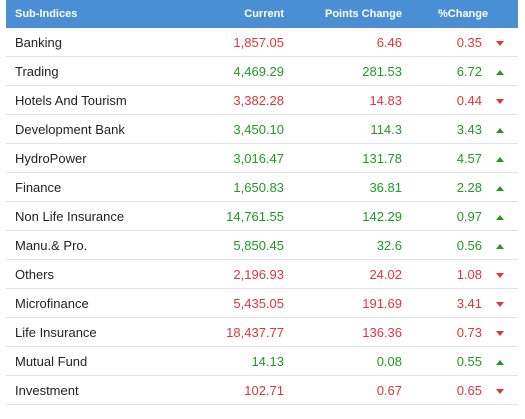 The height and width of the screenshot is (419, 525). What do you see at coordinates (230, 71) in the screenshot?
I see `row-current-value: 4,469.29` at bounding box center [230, 71].